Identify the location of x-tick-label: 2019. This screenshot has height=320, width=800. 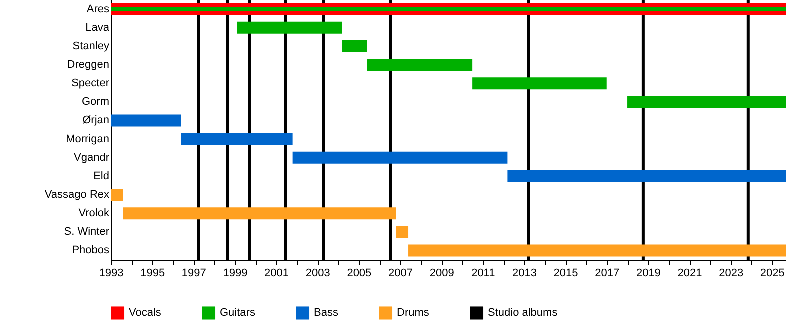
(648, 274).